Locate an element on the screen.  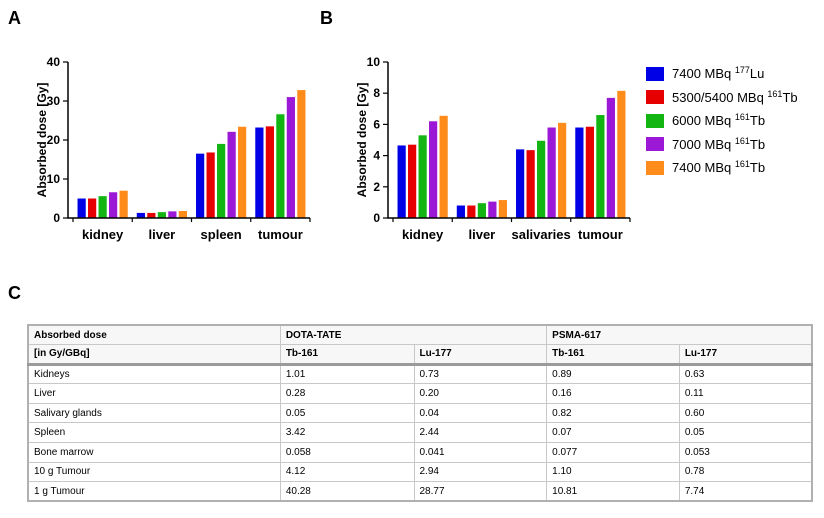
x-tick-label: tumour is located at coordinates (280, 234).